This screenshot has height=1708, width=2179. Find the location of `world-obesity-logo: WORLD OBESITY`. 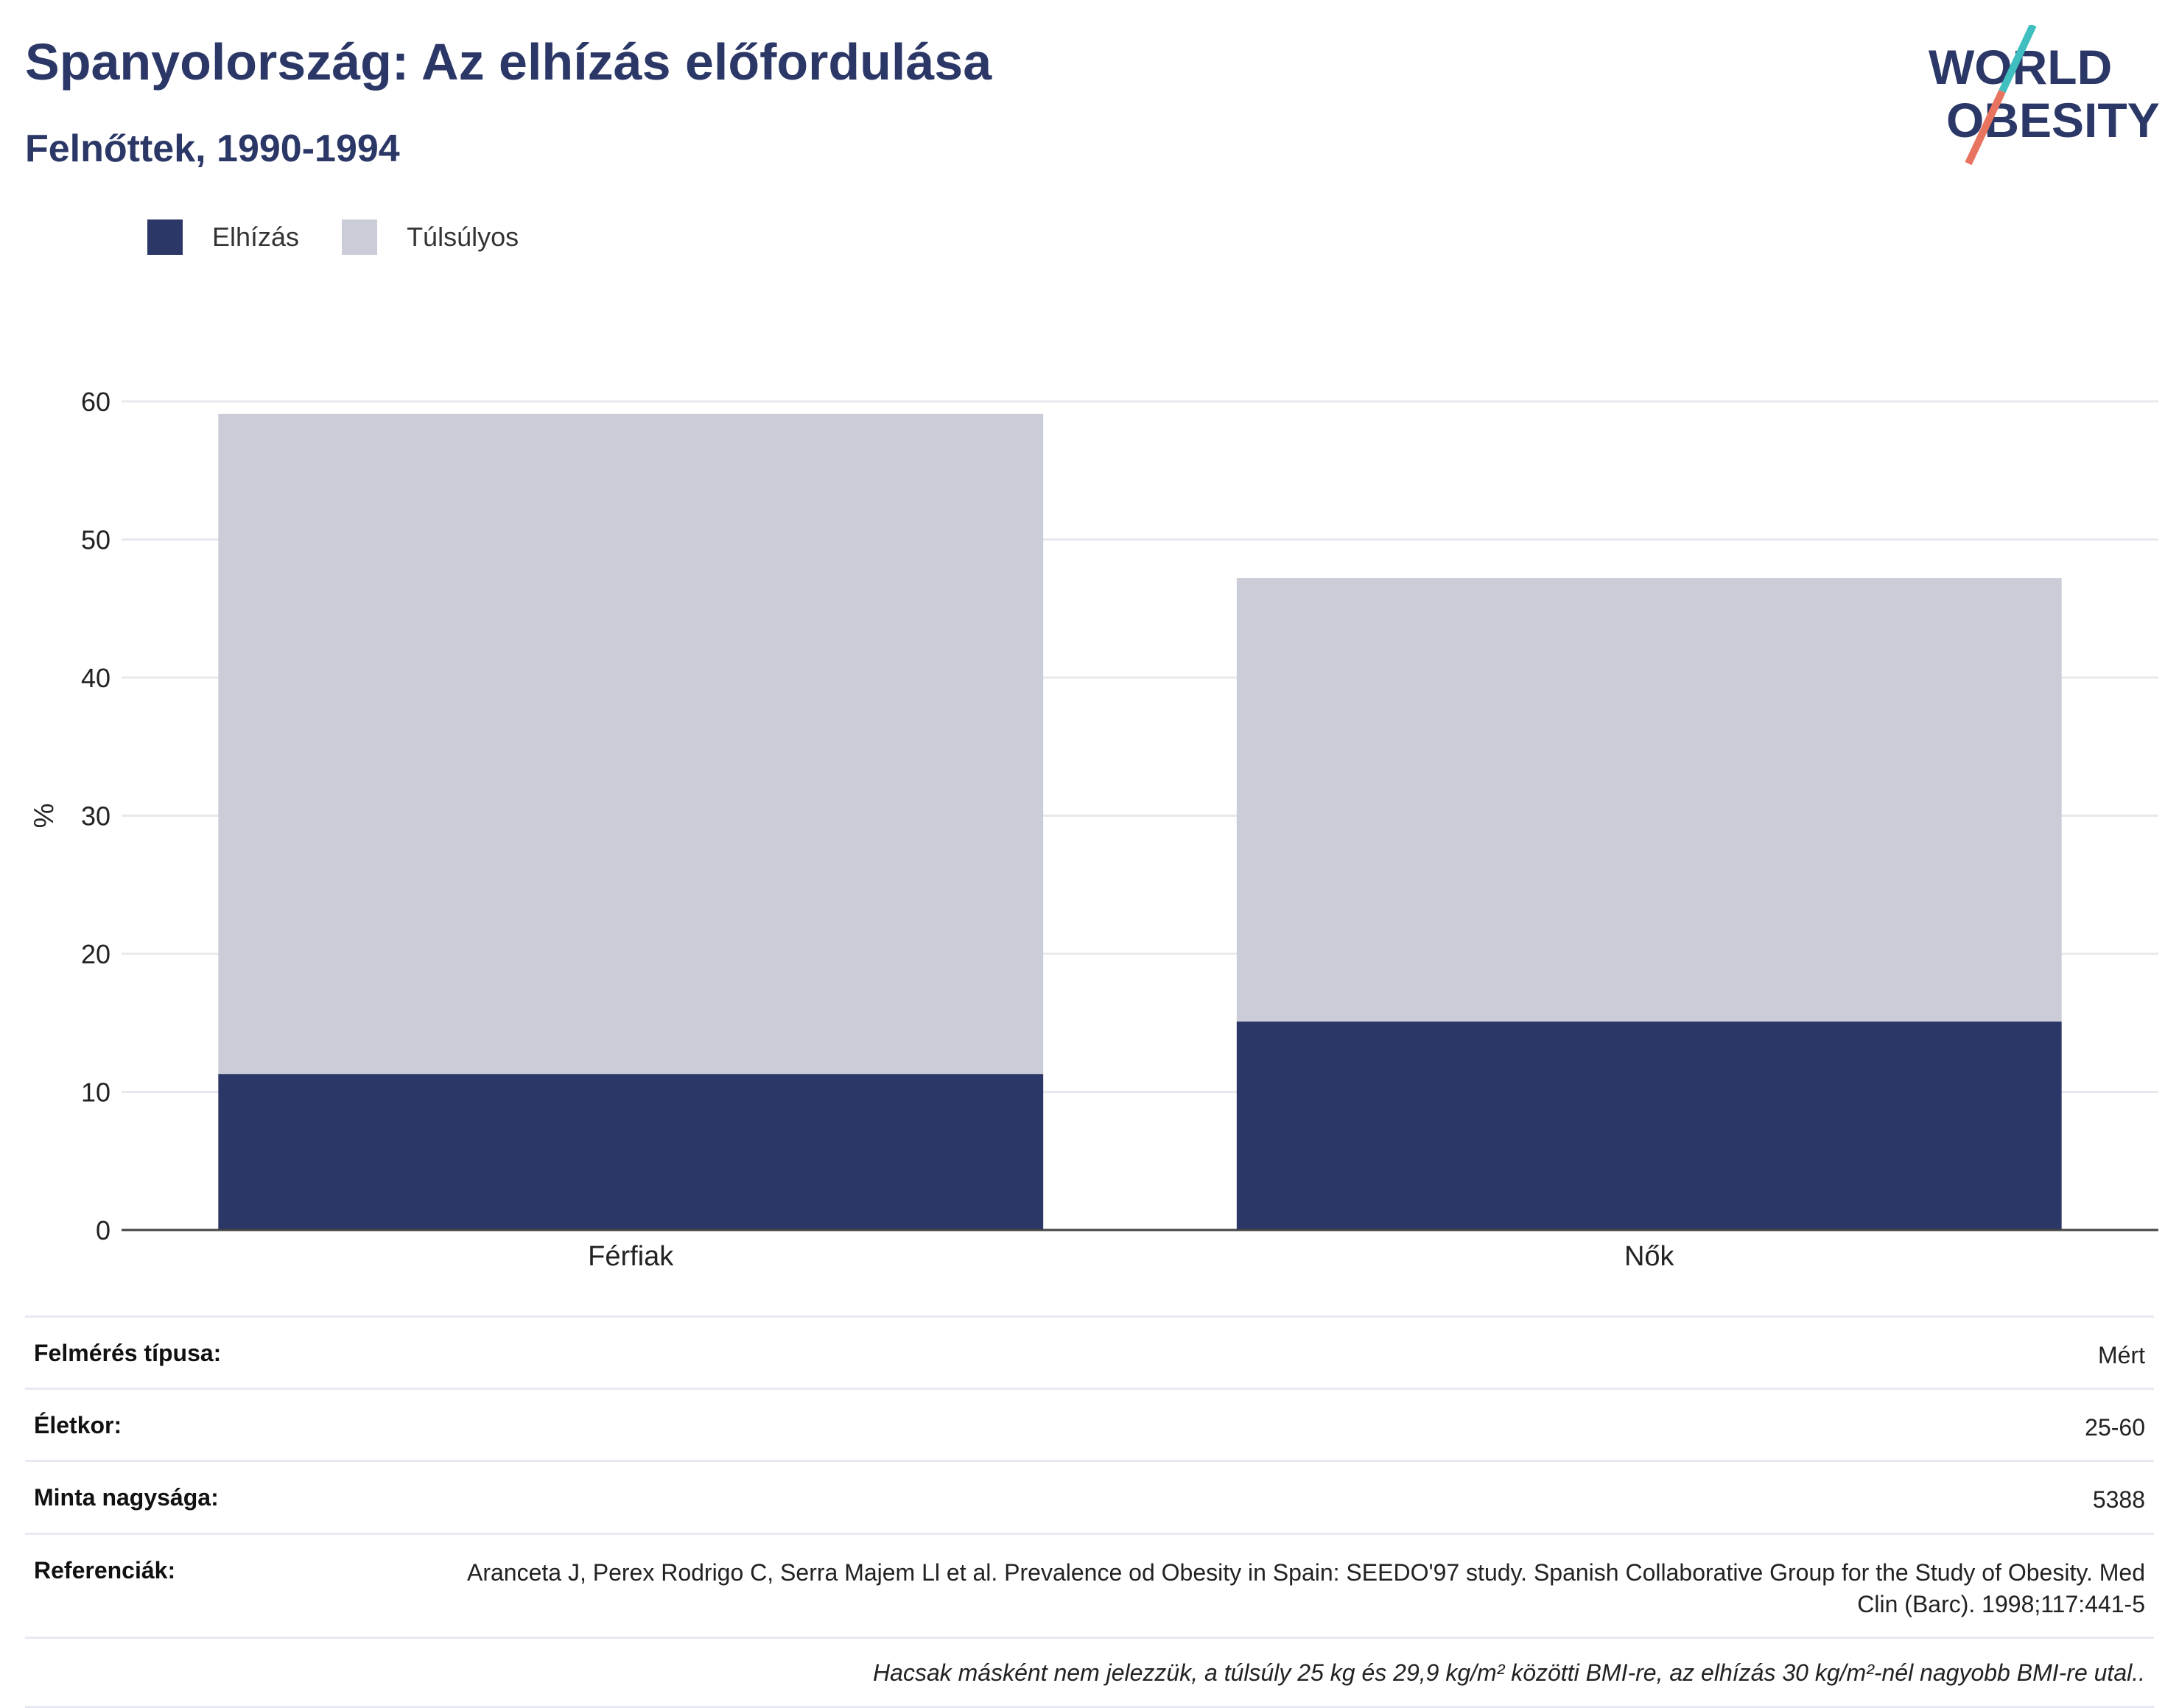

world-obesity-logo: WORLD OBESITY is located at coordinates (2044, 95).